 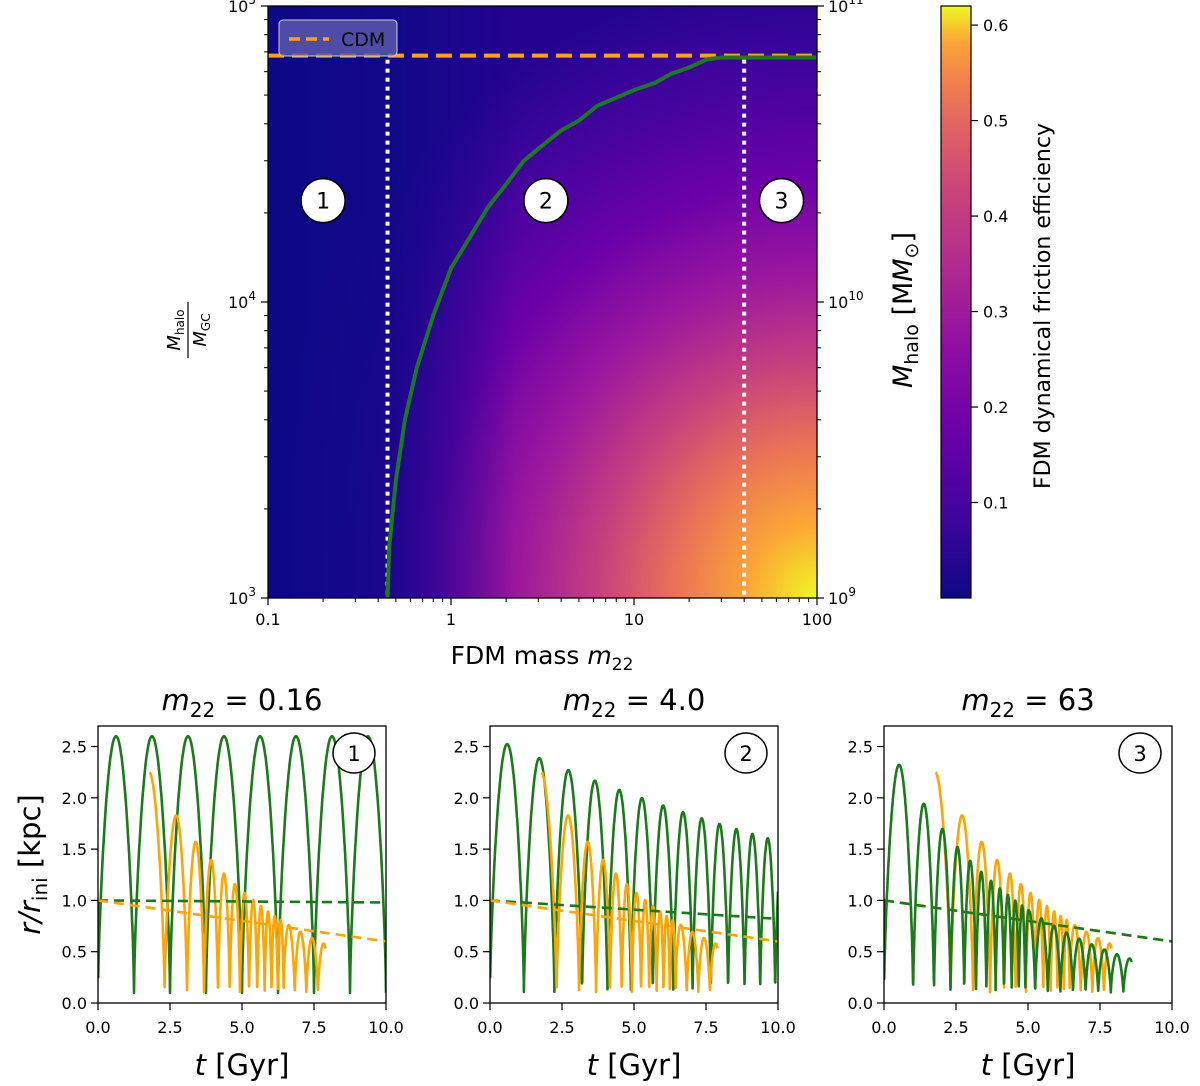 What do you see at coordinates (842, 596) in the screenshot?
I see `right-y-tick-label: 109` at bounding box center [842, 596].